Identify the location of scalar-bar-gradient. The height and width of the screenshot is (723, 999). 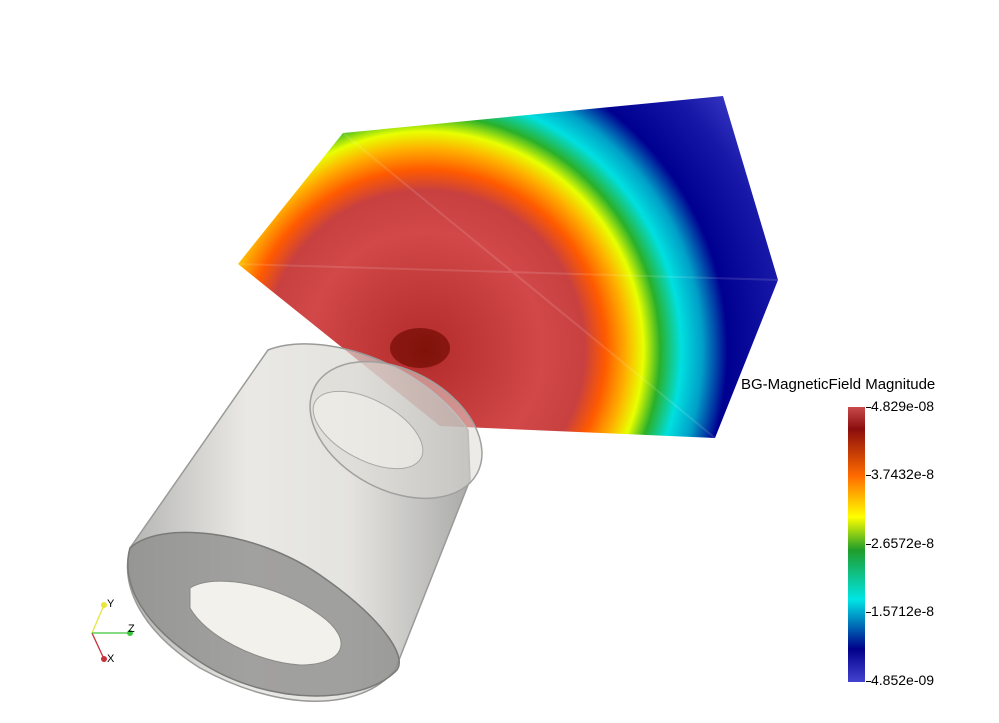
(856, 544).